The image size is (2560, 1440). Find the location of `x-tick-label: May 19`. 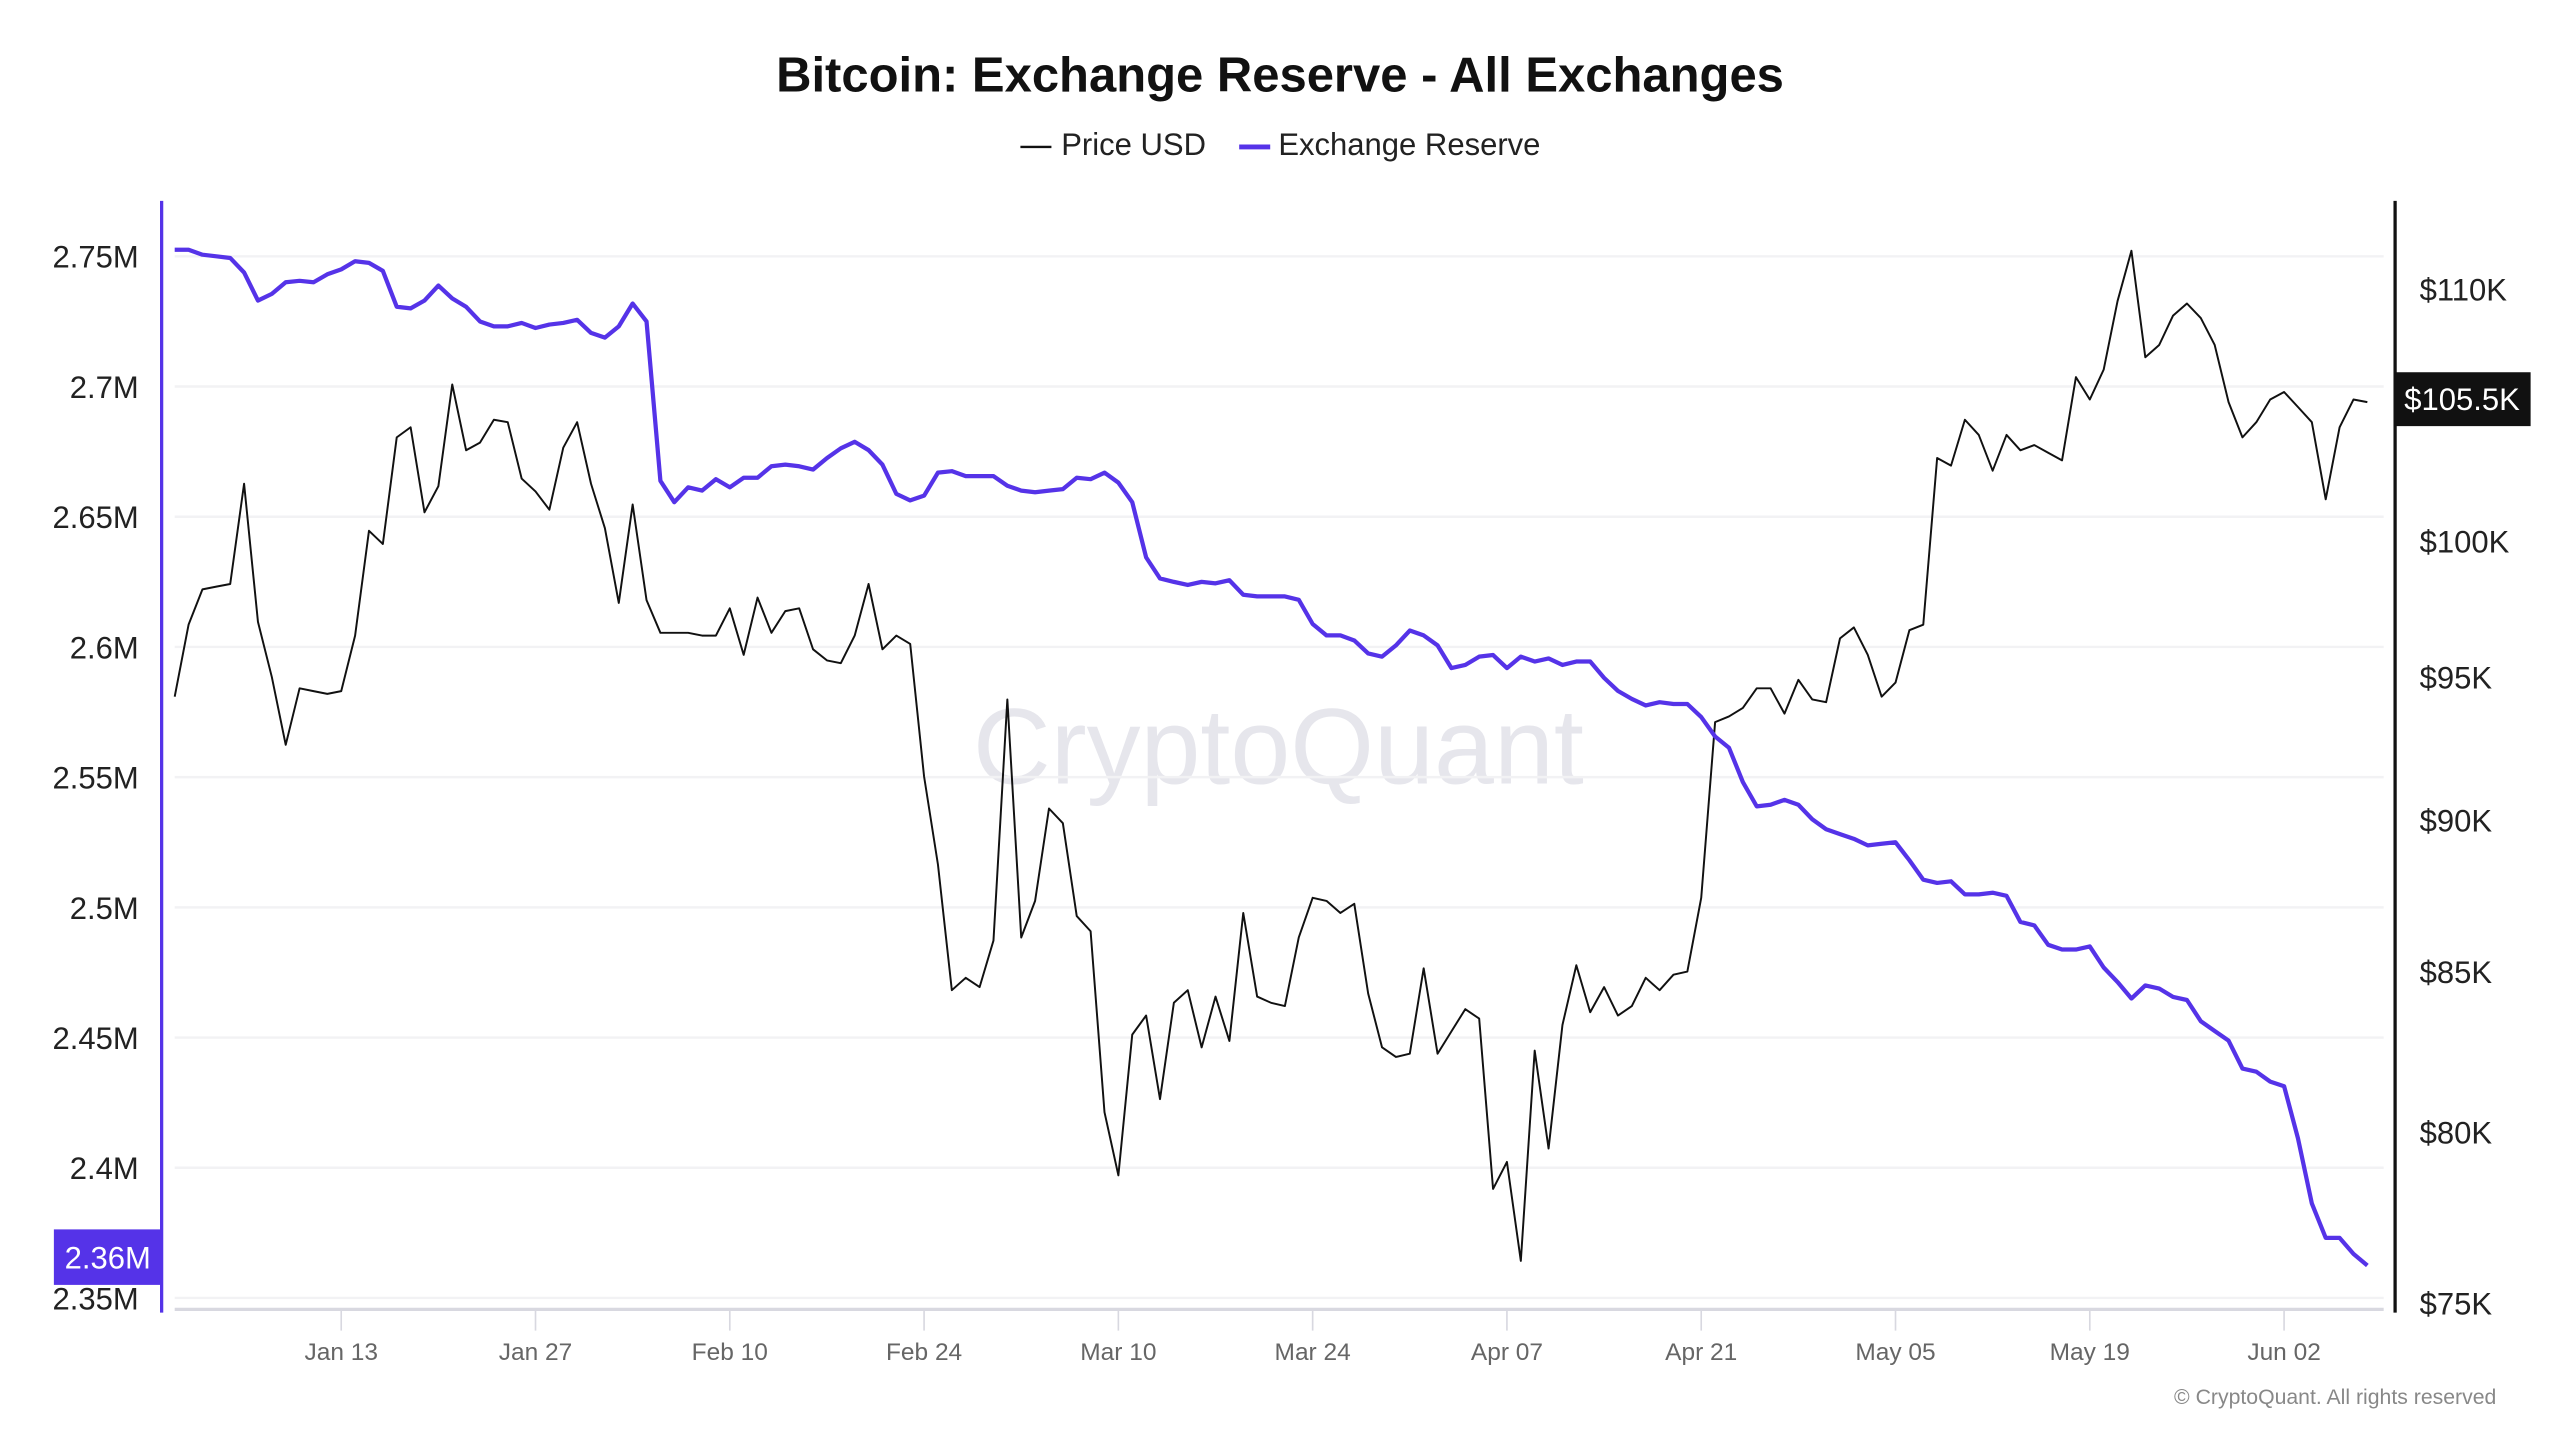

x-tick-label: May 19 is located at coordinates (2090, 1352).